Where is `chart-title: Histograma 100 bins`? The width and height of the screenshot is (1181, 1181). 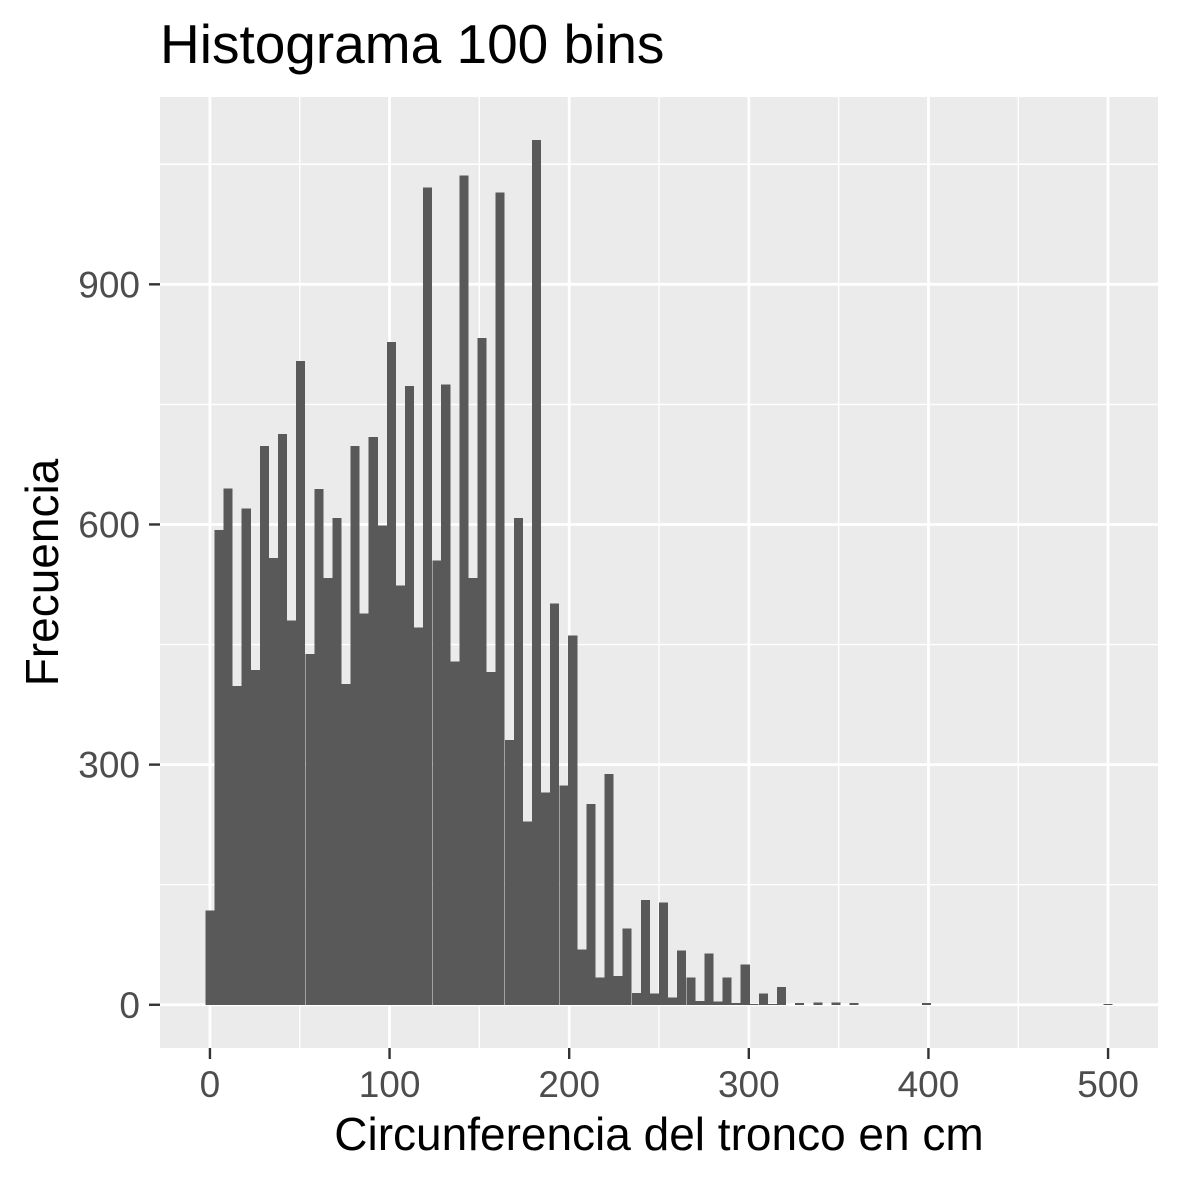
chart-title: Histograma 100 bins is located at coordinates (412, 44).